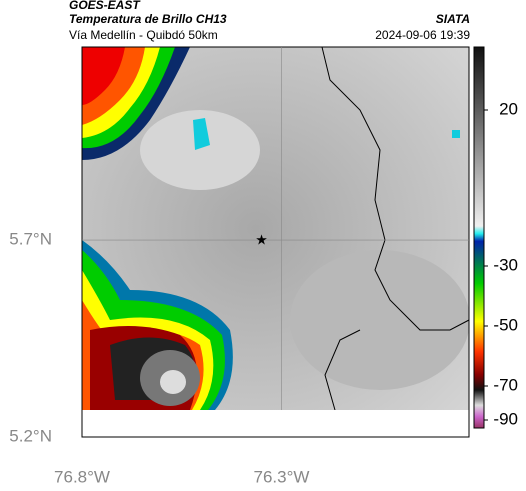  Describe the element at coordinates (282, 476) in the screenshot. I see `x-tick-label: 76.3°W` at that location.